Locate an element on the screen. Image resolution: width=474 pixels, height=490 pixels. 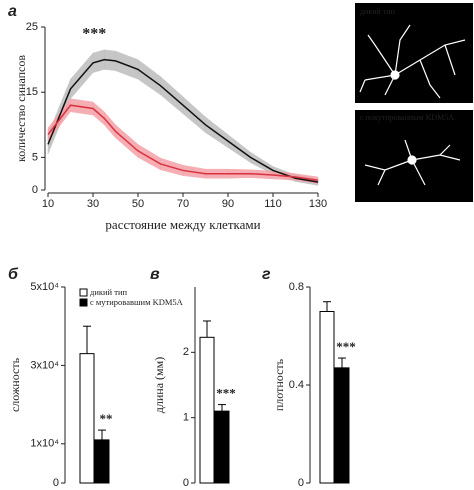
y-tick-label: 3x10⁴ is located at coordinates (44, 365).